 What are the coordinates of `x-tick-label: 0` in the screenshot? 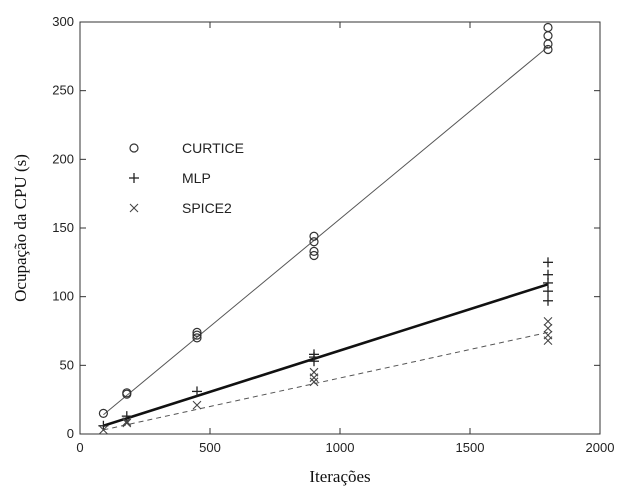 It's located at (79, 447).